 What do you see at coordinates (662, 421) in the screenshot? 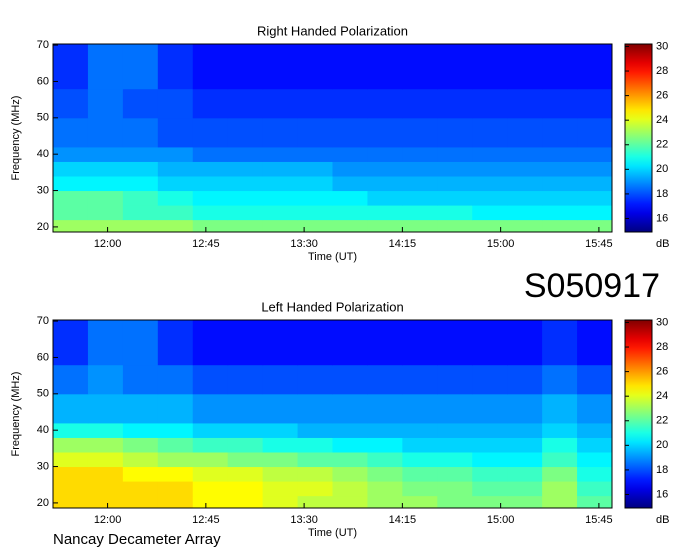
I see `colorbar-tick-label: 22` at bounding box center [662, 421].